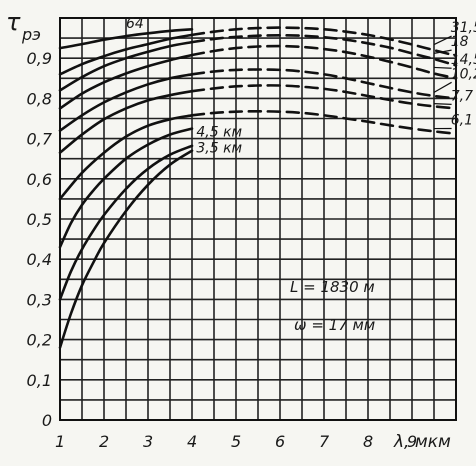 The width and height of the screenshot is (476, 466). Describe the element at coordinates (332, 287) in the screenshot. I see `annotation-length: L = 1830 м` at that location.